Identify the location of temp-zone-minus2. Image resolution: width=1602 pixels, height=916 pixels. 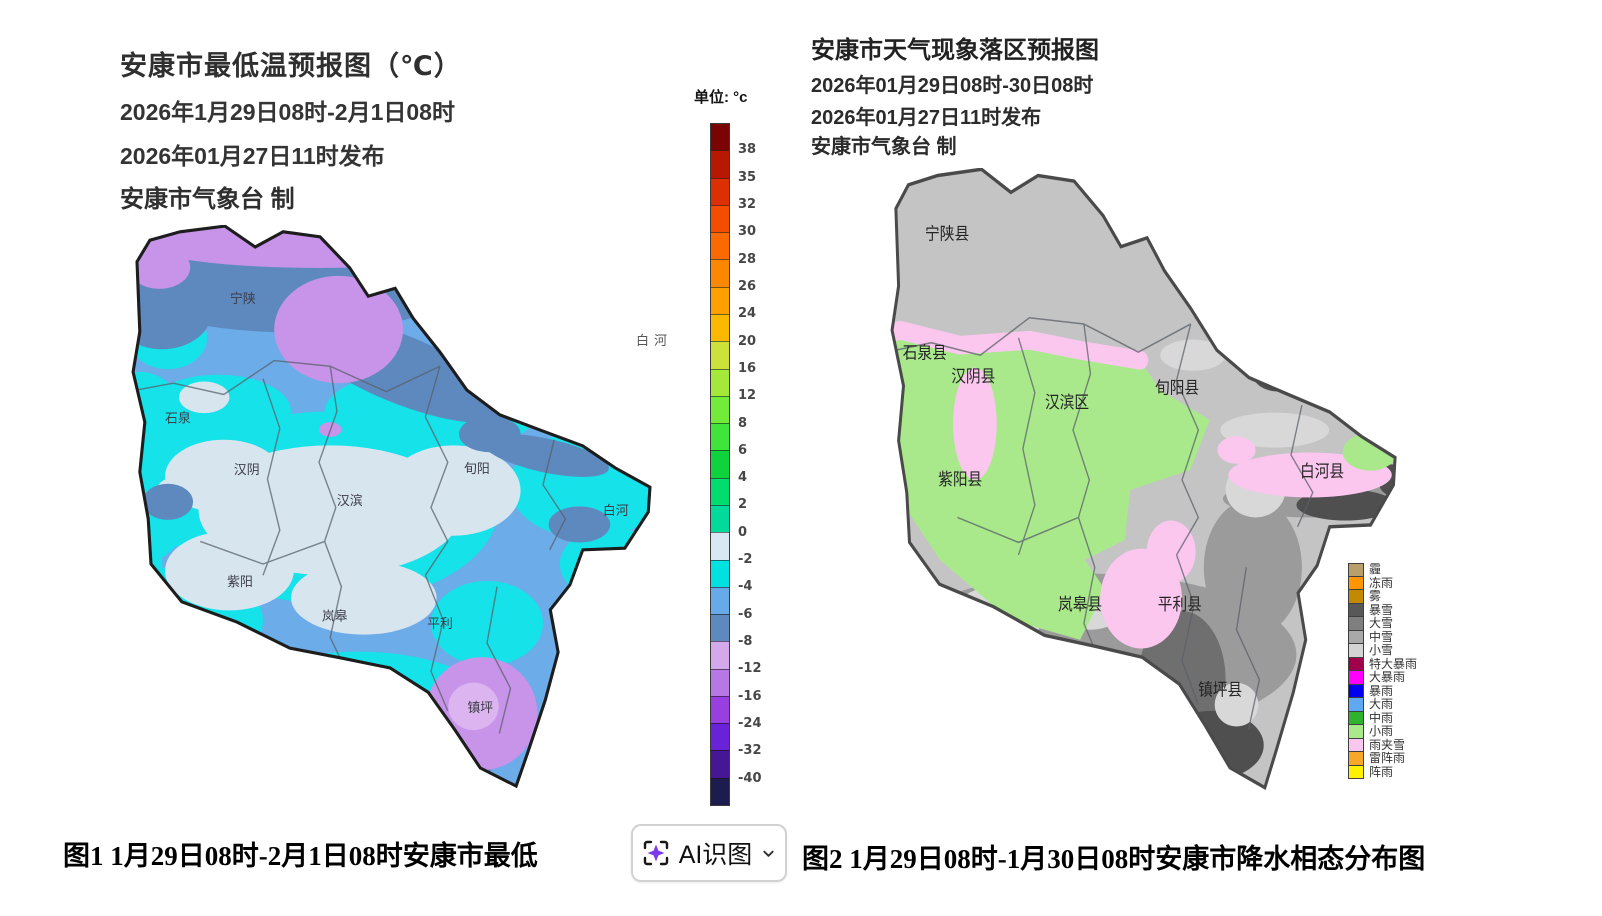
(338, 508).